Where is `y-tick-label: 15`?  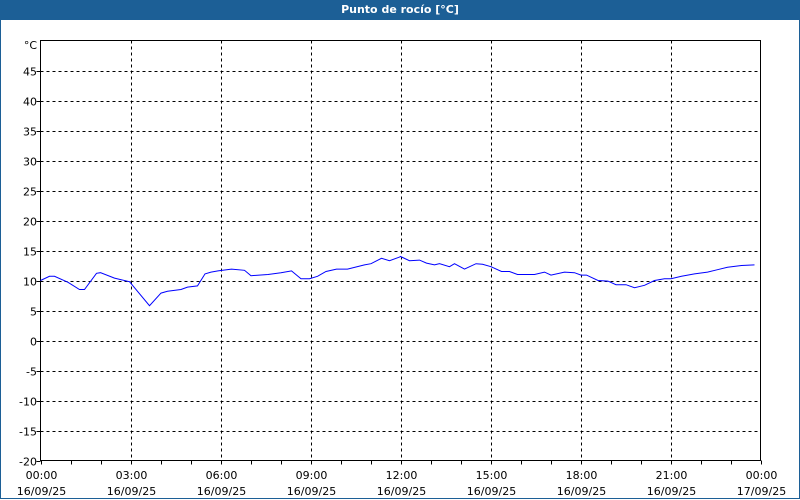 y-tick-label: 15 is located at coordinates (30, 252).